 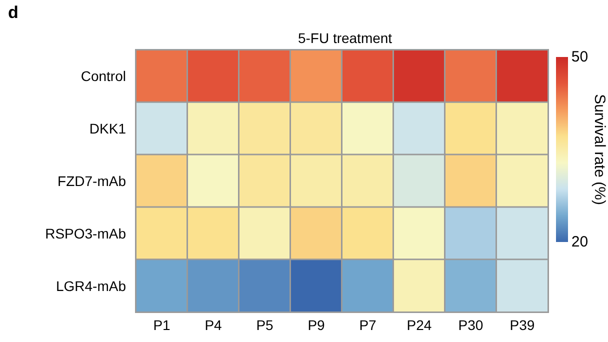 I want to click on x-tick-label: P30, so click(x=471, y=325).